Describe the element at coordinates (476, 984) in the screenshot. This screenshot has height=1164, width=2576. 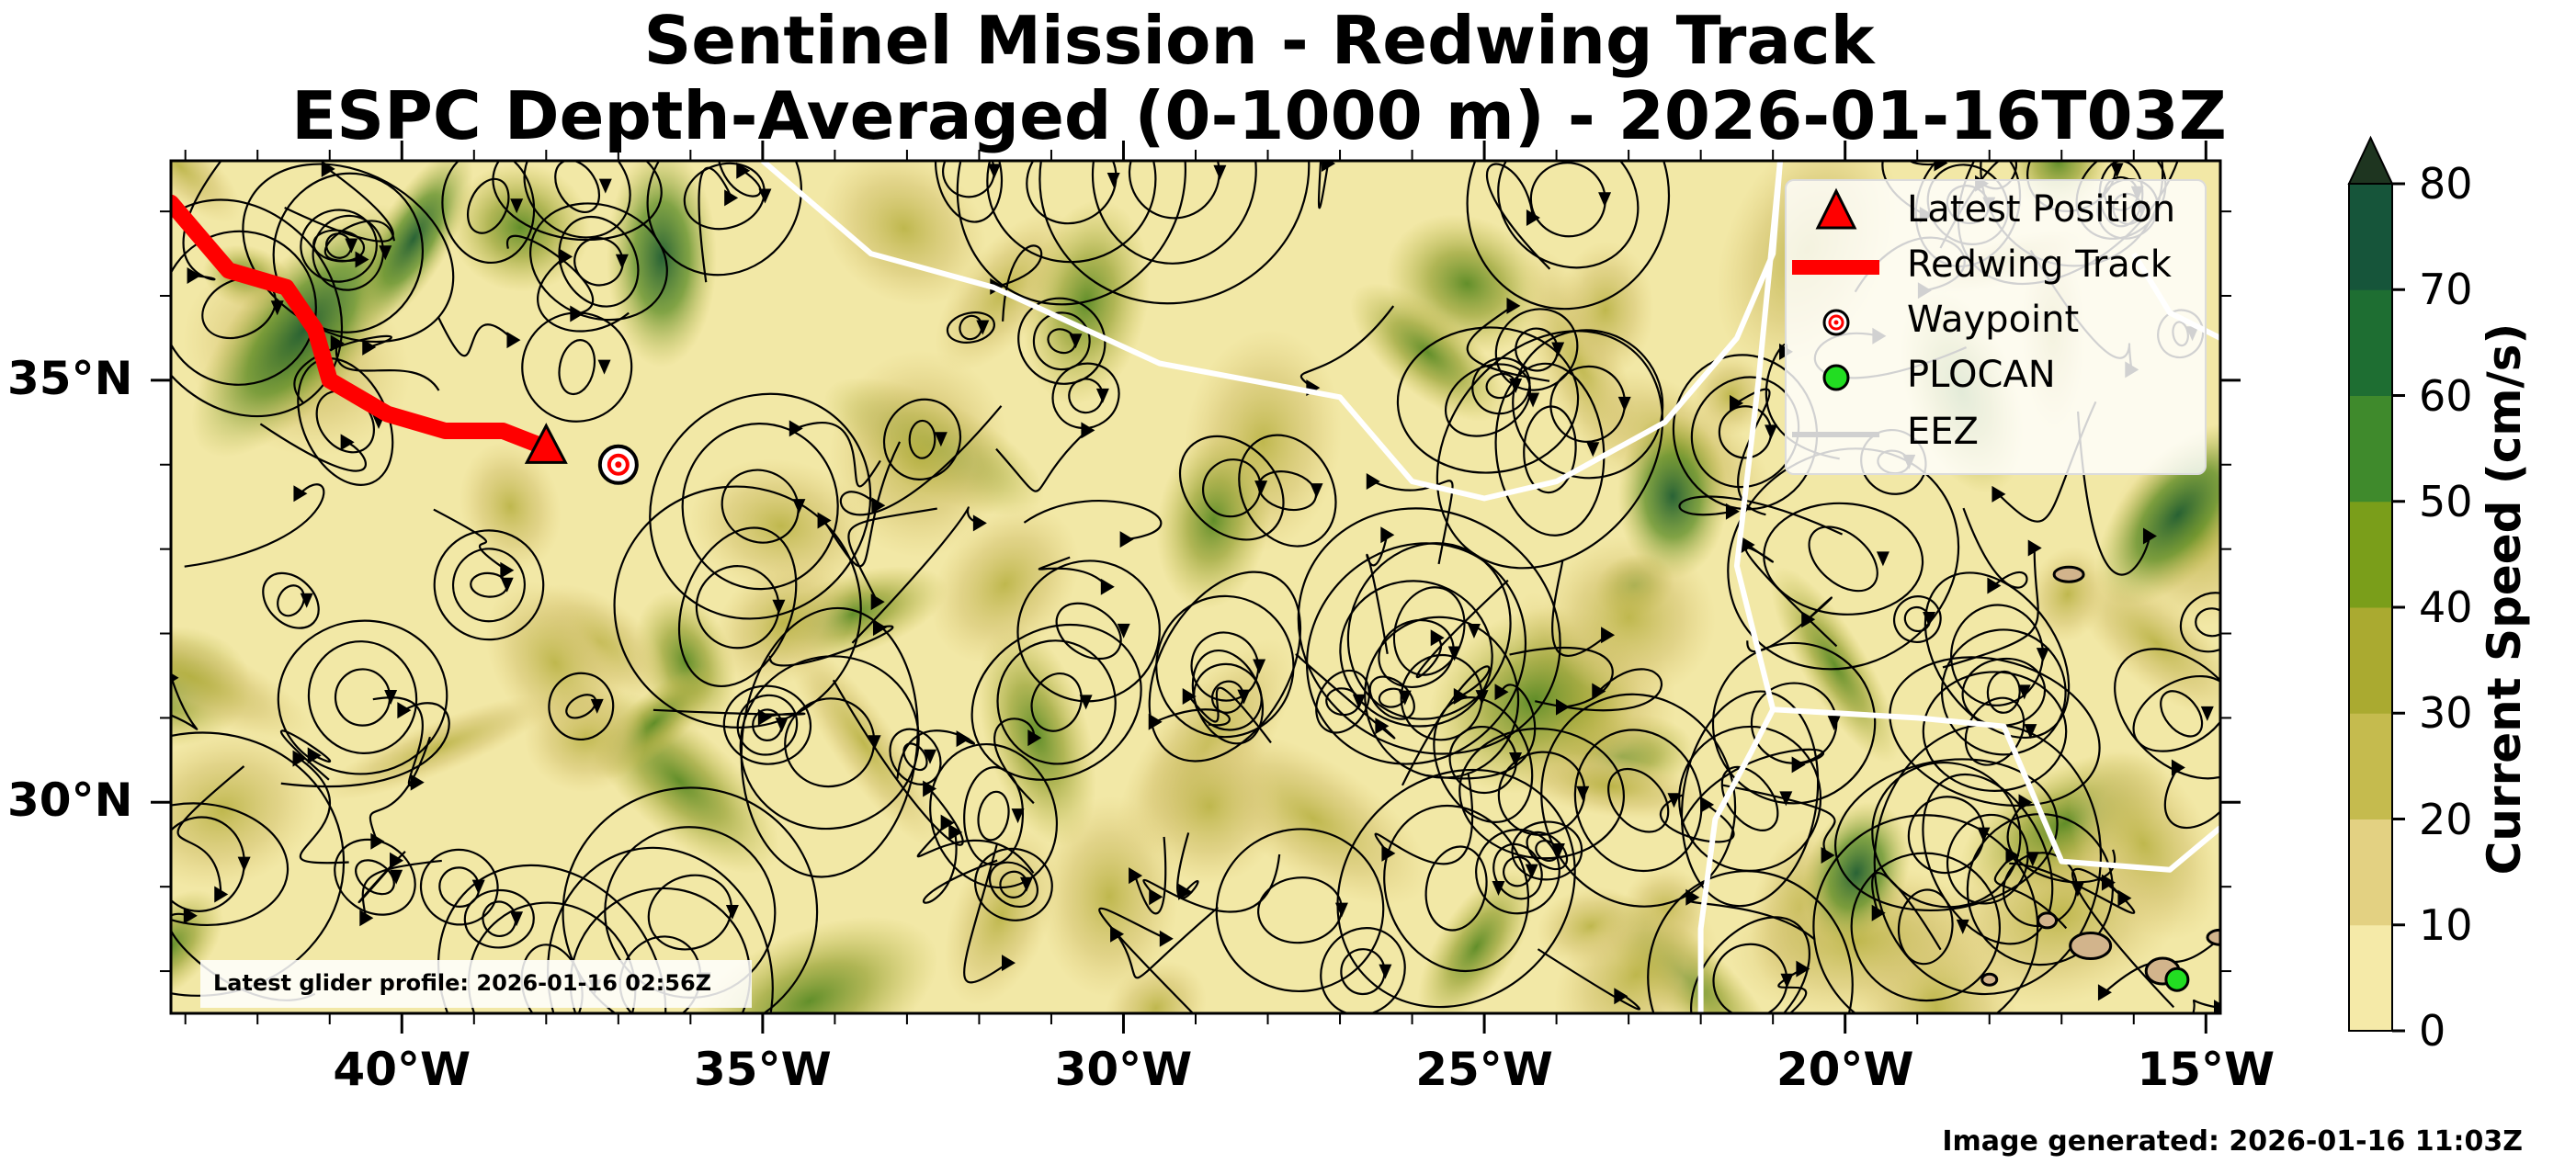
I see `profile-note-box` at that location.